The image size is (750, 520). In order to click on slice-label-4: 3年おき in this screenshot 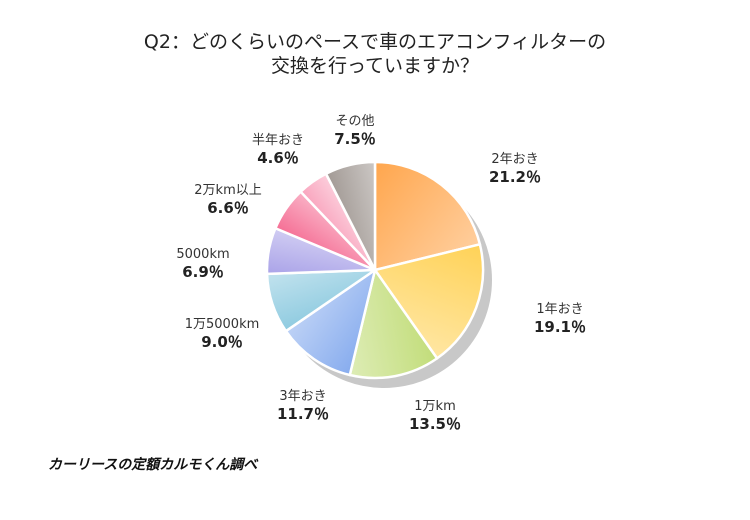, I will do `click(302, 396)`.